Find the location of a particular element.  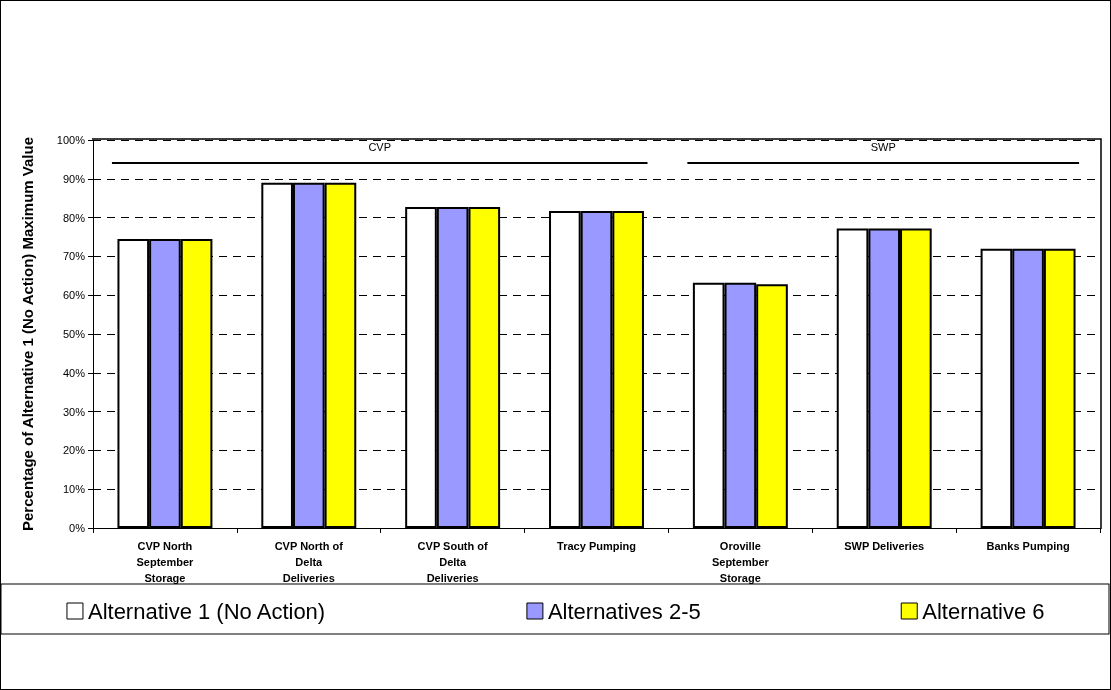

x-tick-label: Banks Pumping is located at coordinates (1028, 546).